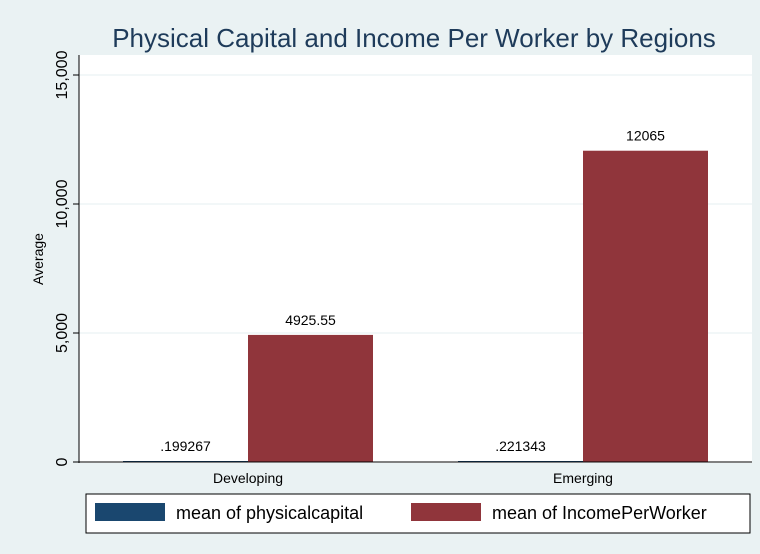 This screenshot has height=554, width=760. I want to click on y-tick-label: 15,000, so click(62, 74).